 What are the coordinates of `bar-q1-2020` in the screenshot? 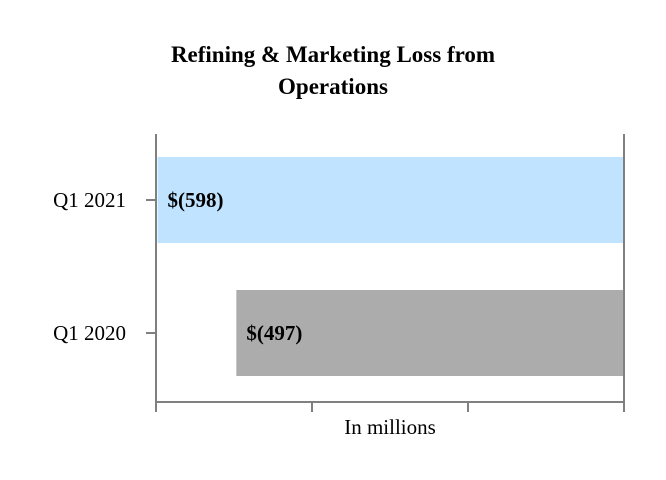 It's located at (430, 333).